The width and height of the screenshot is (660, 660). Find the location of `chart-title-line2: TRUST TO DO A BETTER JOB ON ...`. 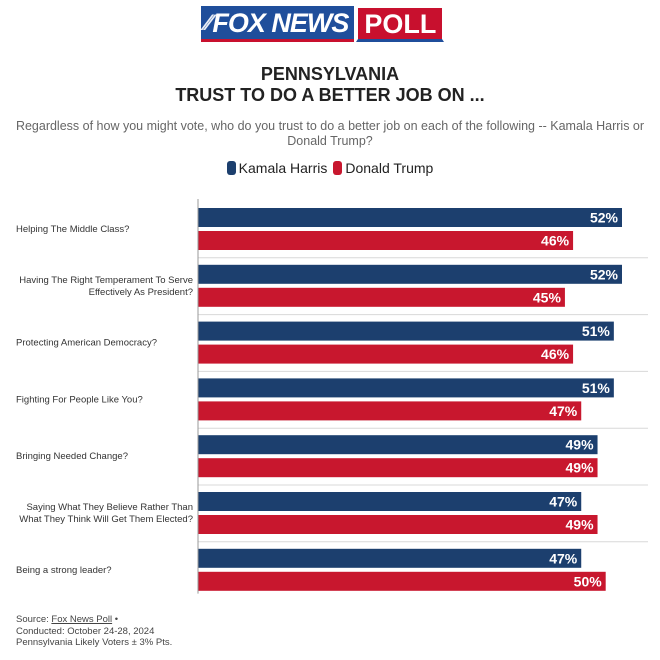

chart-title-line2: TRUST TO DO A BETTER JOB ON ... is located at coordinates (330, 95).